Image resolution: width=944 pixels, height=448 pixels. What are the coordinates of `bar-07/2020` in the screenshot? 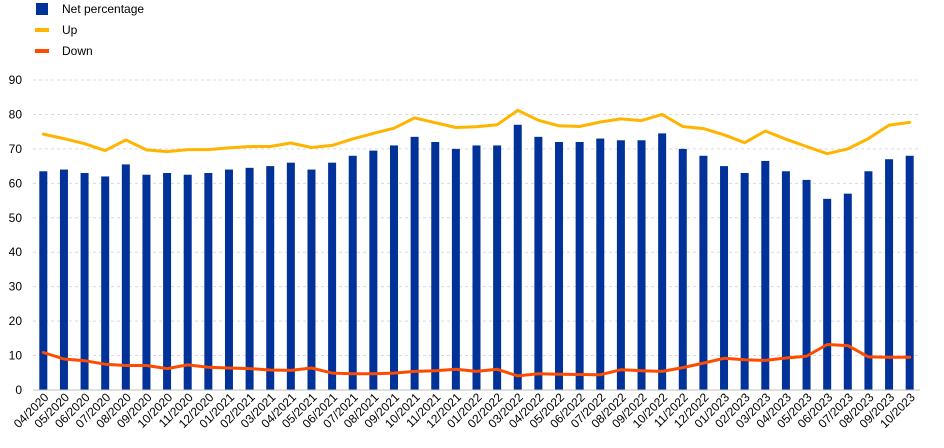 It's located at (105, 283).